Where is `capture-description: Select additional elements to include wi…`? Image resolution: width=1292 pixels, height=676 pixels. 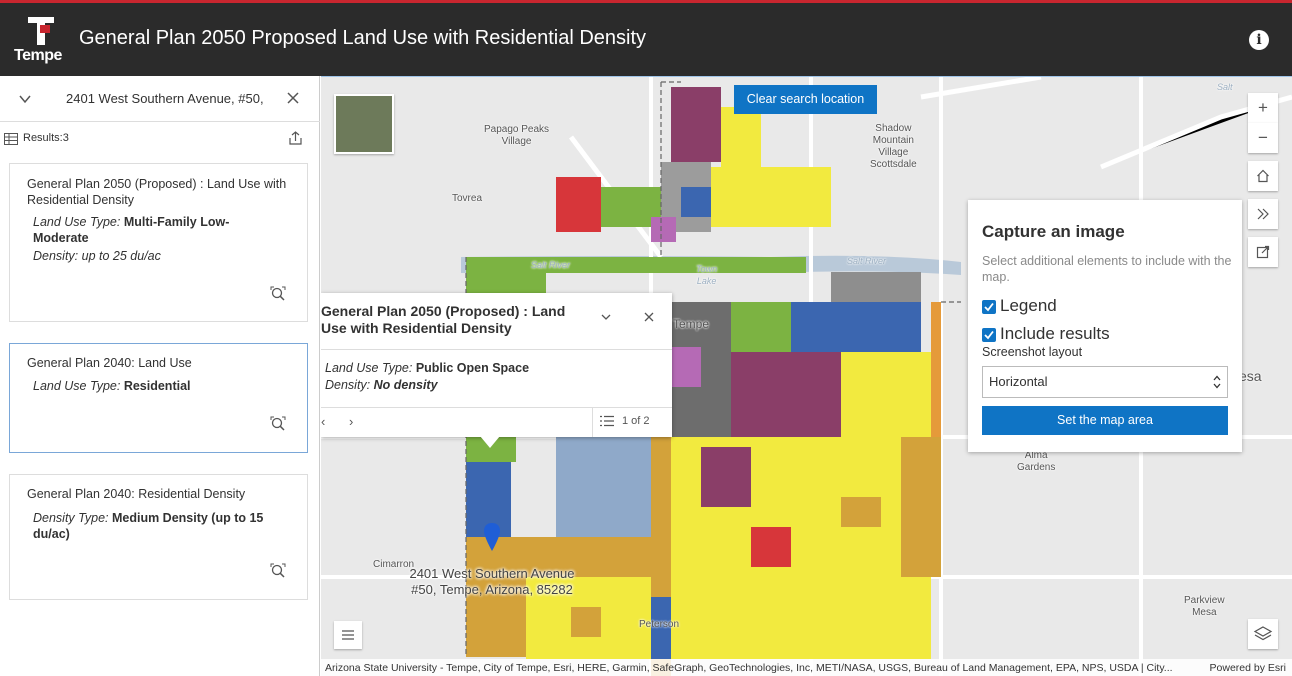 capture-description: Select additional elements to include wi… is located at coordinates (1107, 269).